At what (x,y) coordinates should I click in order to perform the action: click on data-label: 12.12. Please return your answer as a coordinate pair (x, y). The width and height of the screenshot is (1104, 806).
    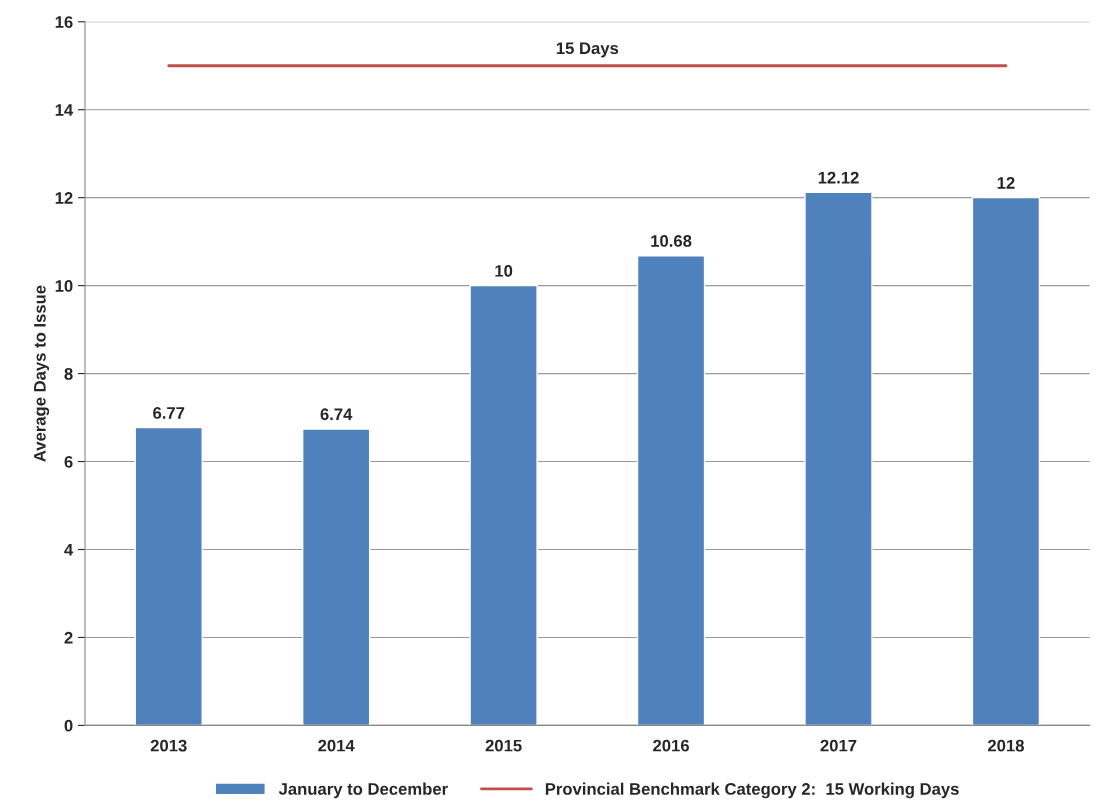
    Looking at the image, I should click on (838, 177).